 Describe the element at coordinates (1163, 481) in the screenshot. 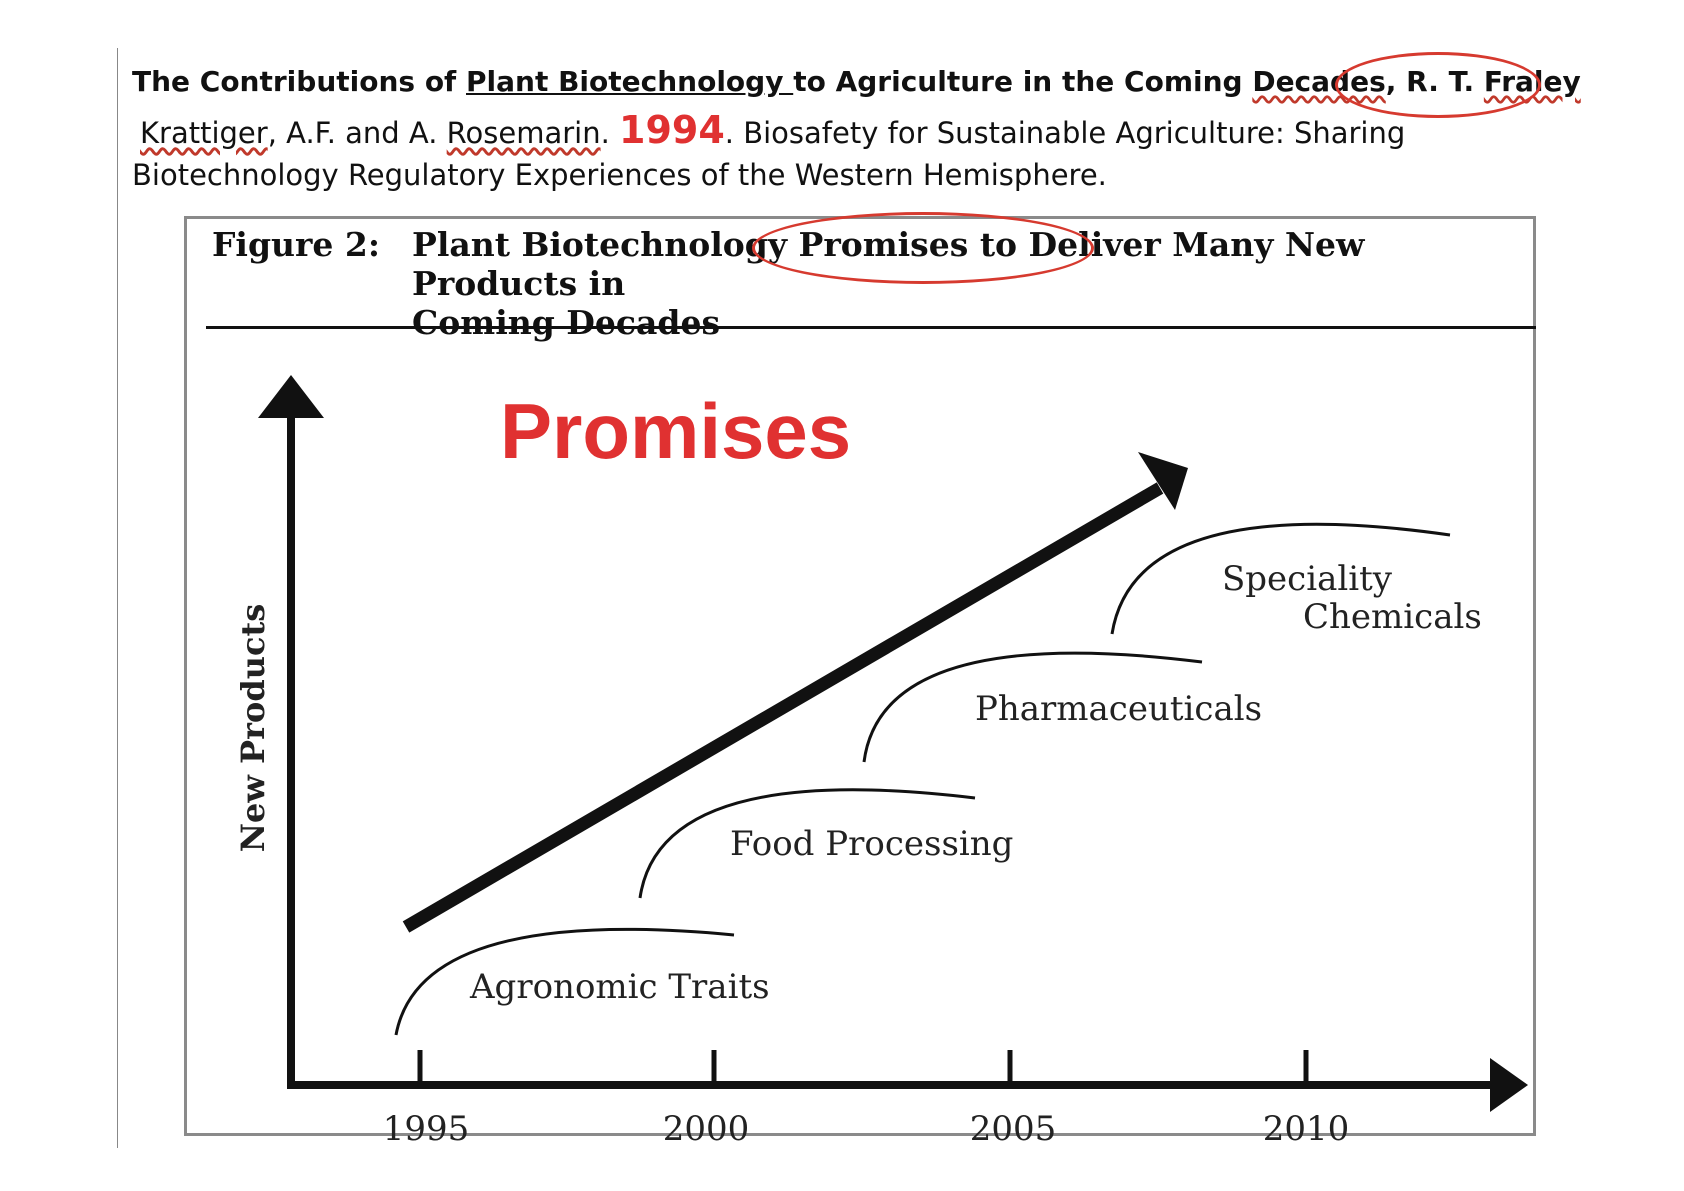

I see `trend-arrowhead` at that location.